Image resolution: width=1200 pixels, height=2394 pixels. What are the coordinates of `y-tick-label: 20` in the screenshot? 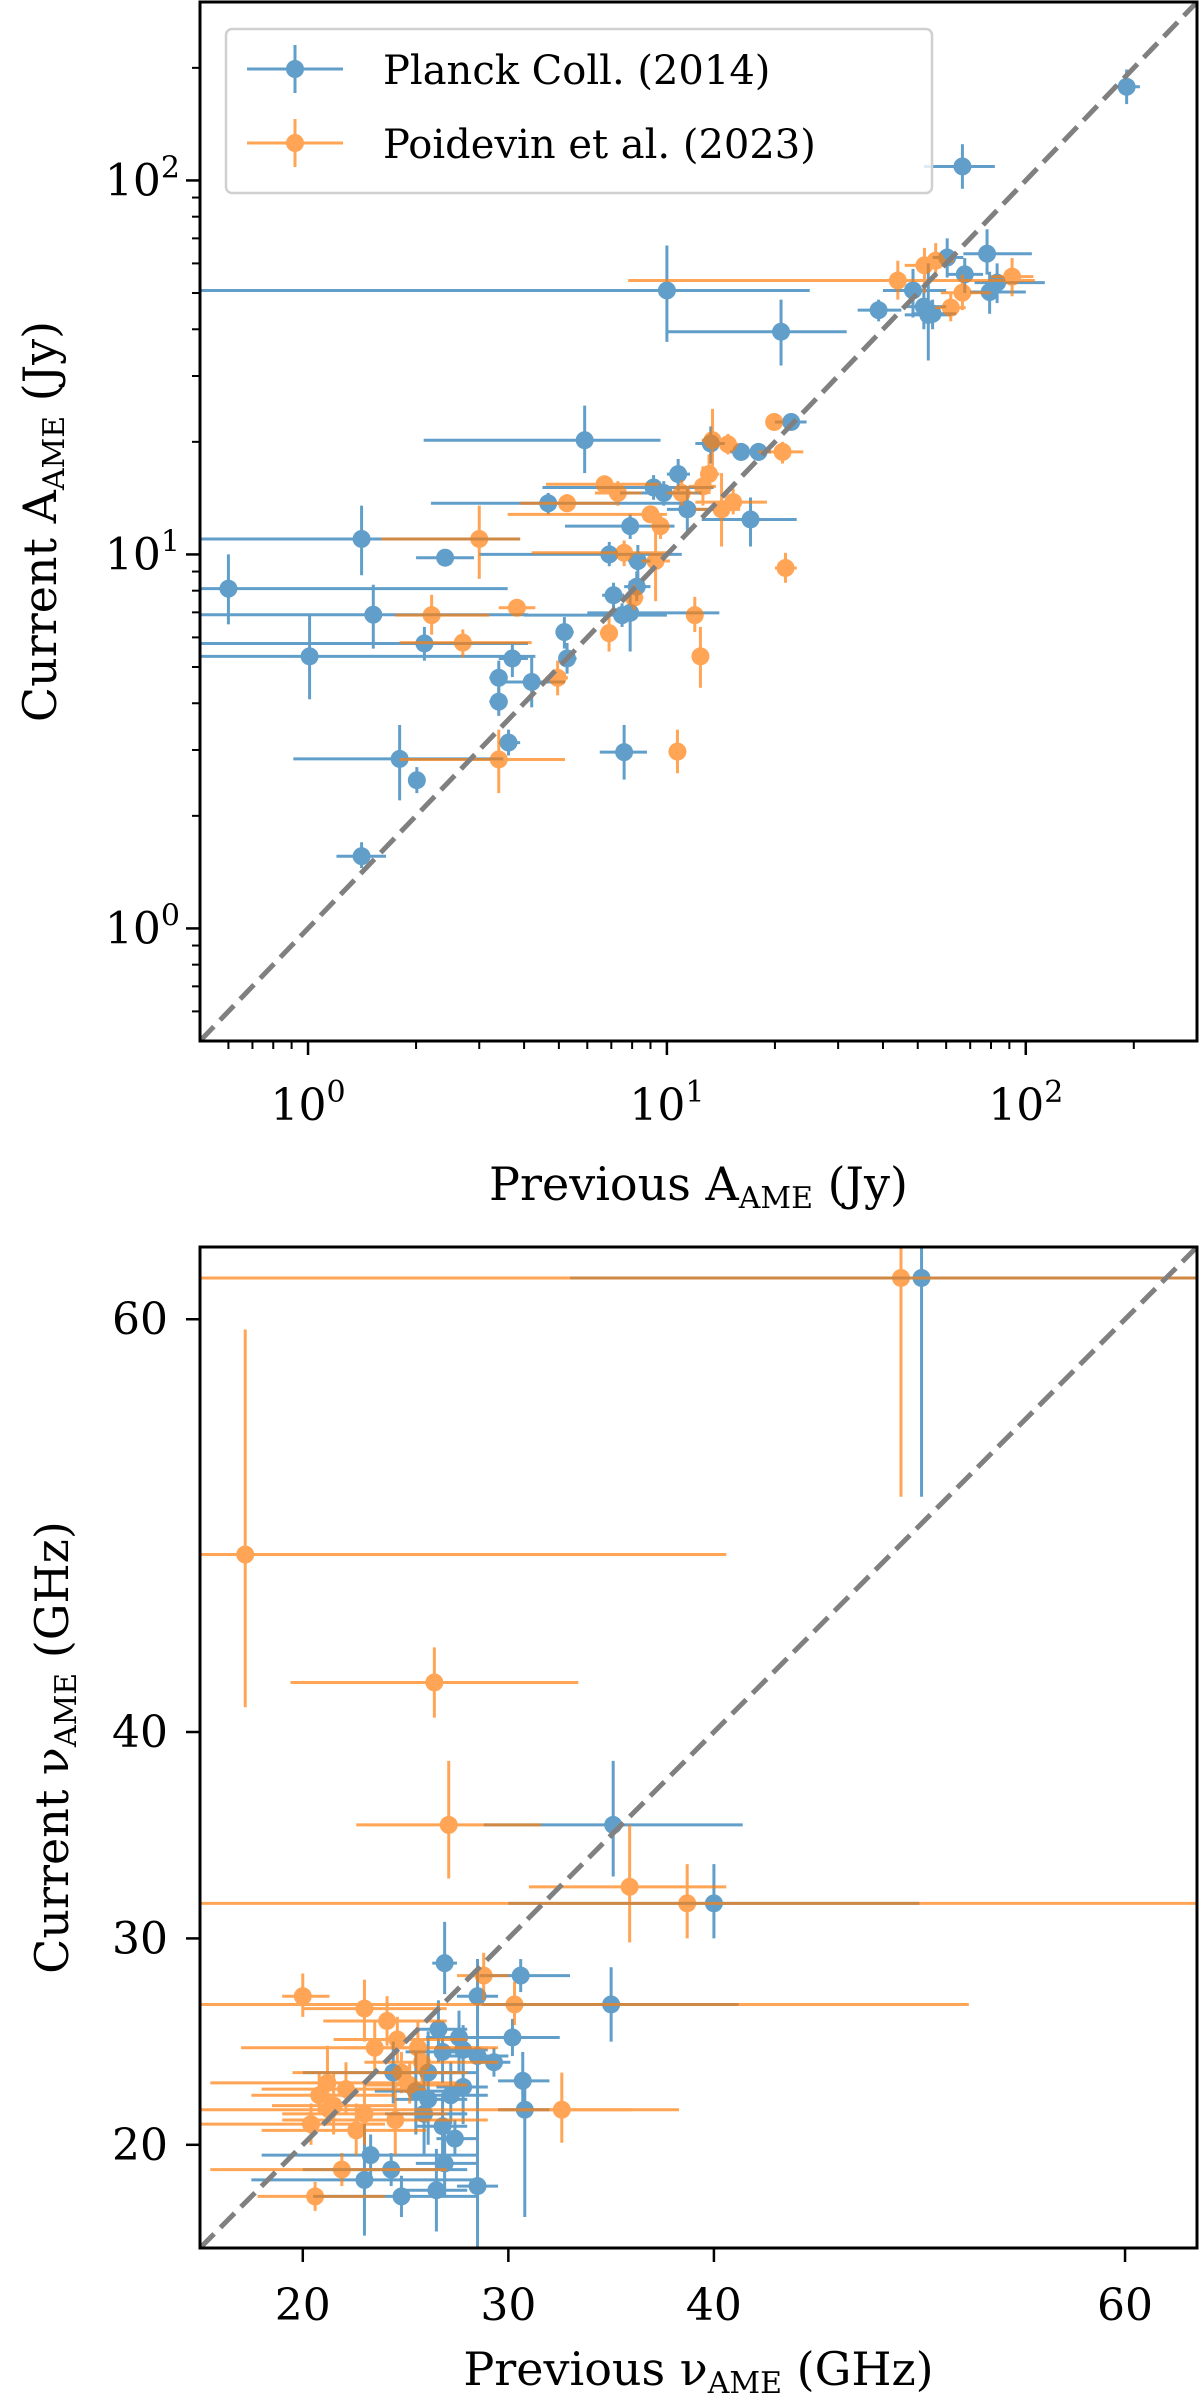 It's located at (140, 2145).